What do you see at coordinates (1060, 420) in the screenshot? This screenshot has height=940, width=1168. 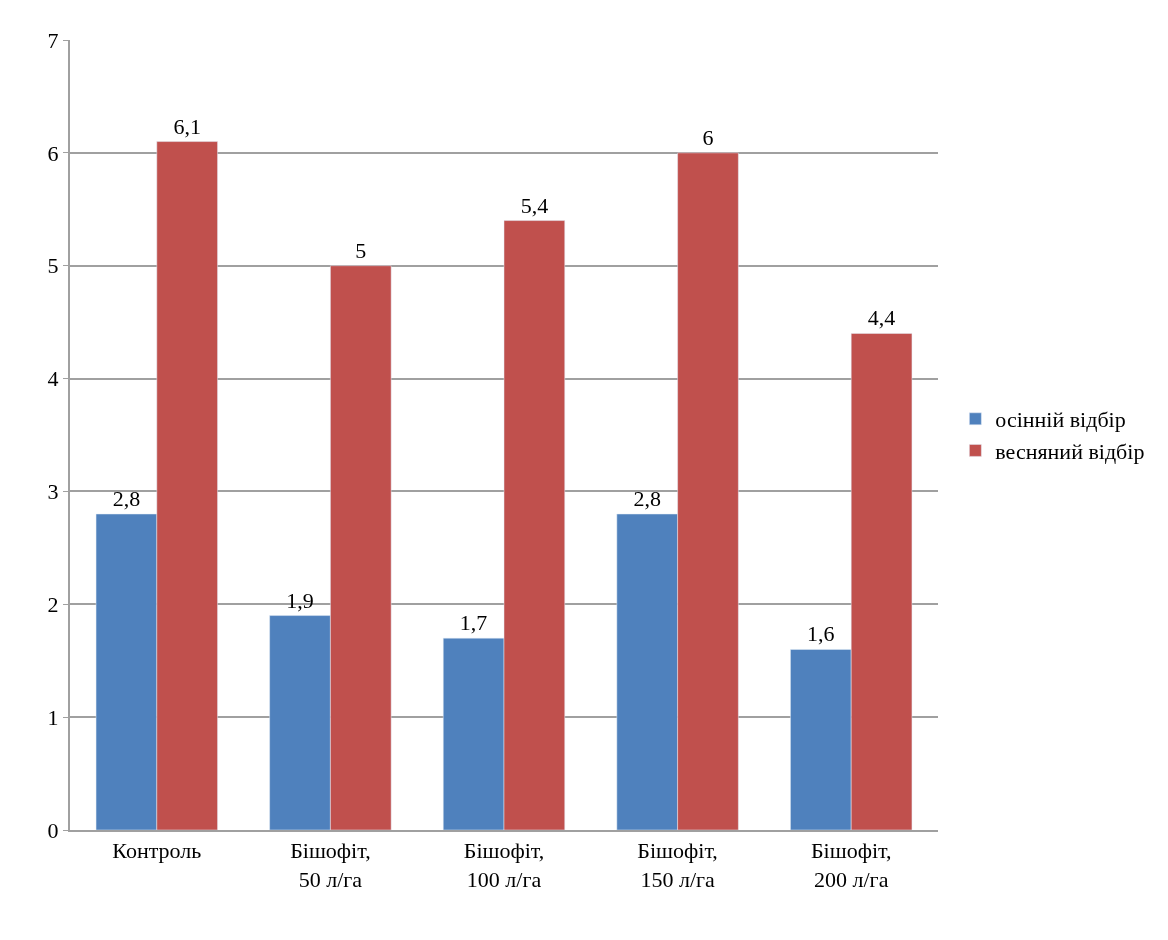 I see `legend-label: осінній відбір` at bounding box center [1060, 420].